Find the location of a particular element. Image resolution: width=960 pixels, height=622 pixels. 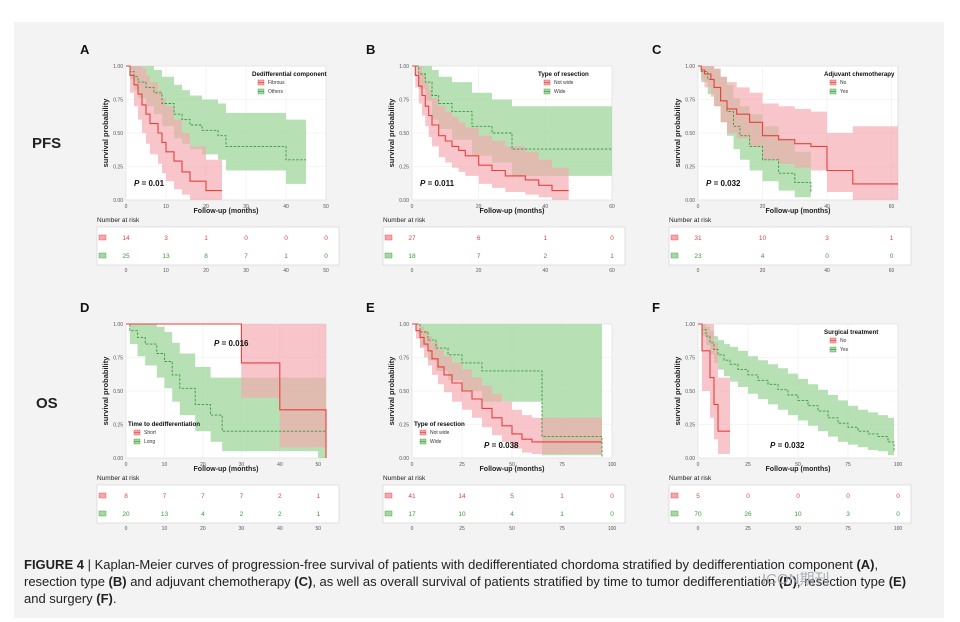

risk-count: 20 is located at coordinates (126, 514).